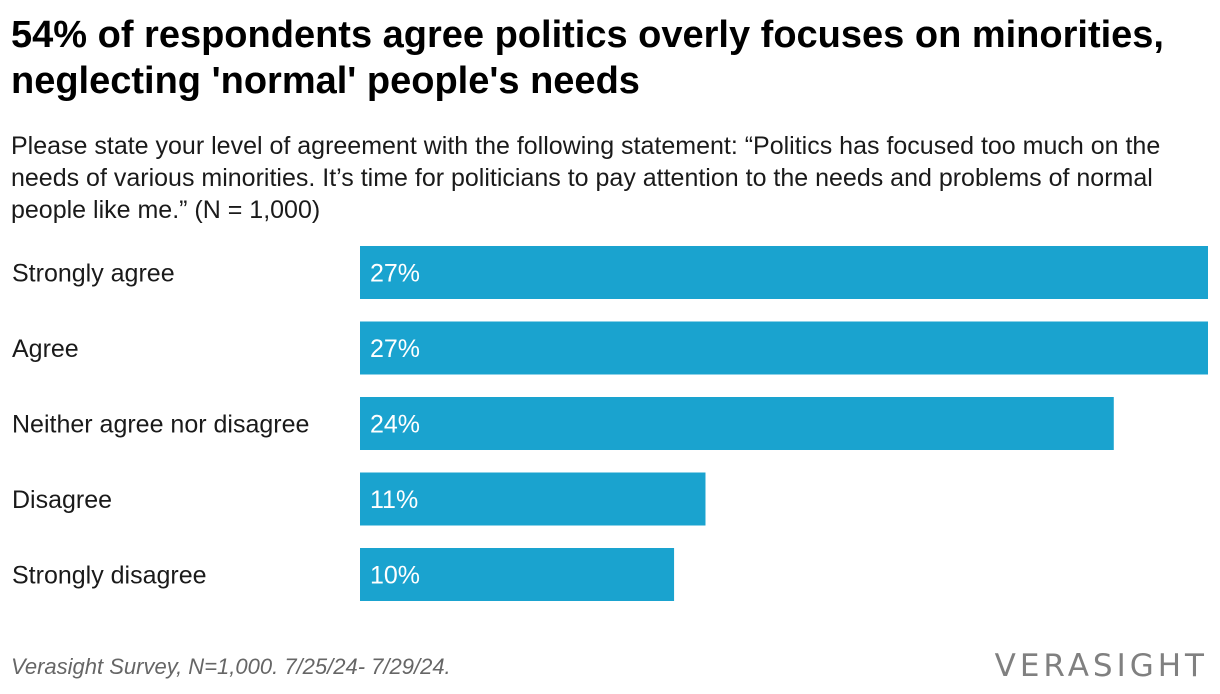 The width and height of the screenshot is (1220, 694). Describe the element at coordinates (394, 500) in the screenshot. I see `data-label-disagree: 11%` at that location.